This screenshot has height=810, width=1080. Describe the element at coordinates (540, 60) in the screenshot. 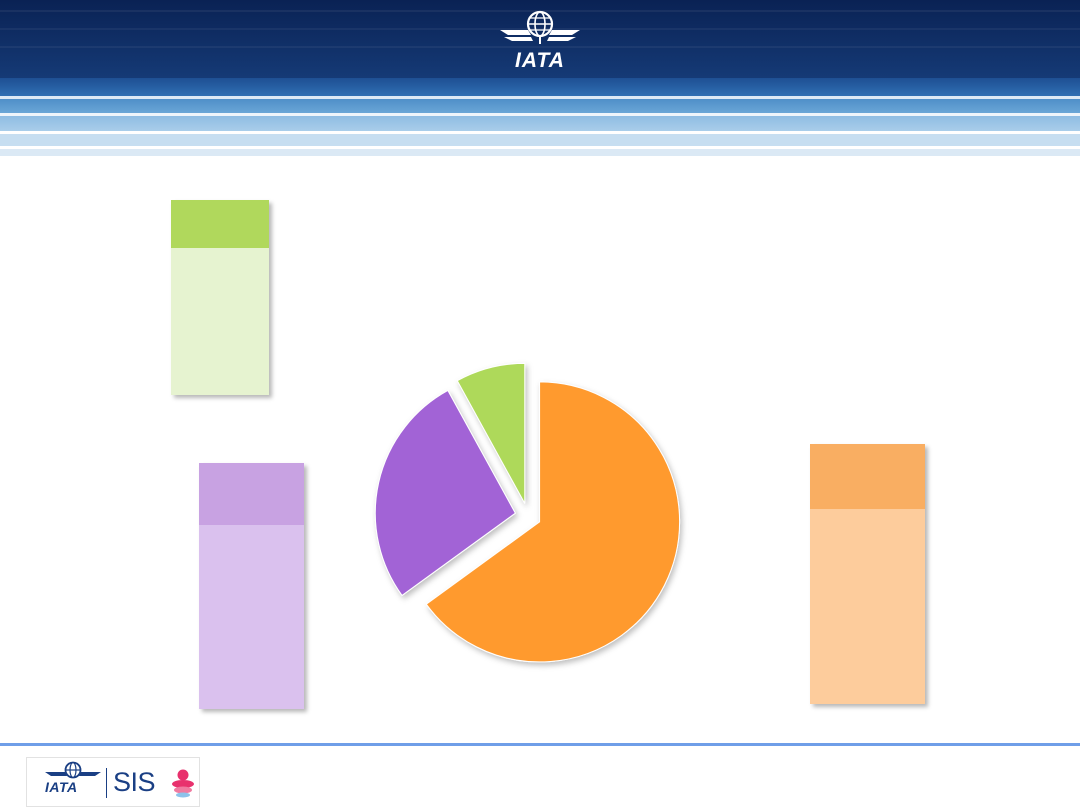

I see `iata-wordmark: IATA` at that location.